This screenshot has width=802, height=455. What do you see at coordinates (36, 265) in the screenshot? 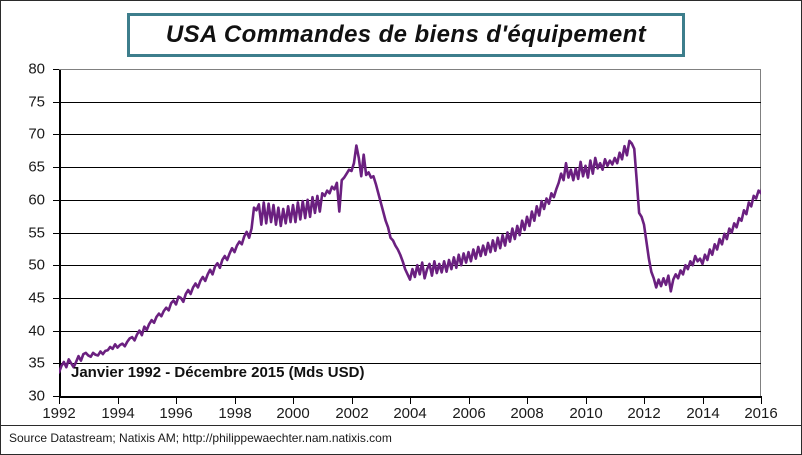
I see `y-tick-label: 50` at bounding box center [36, 265].